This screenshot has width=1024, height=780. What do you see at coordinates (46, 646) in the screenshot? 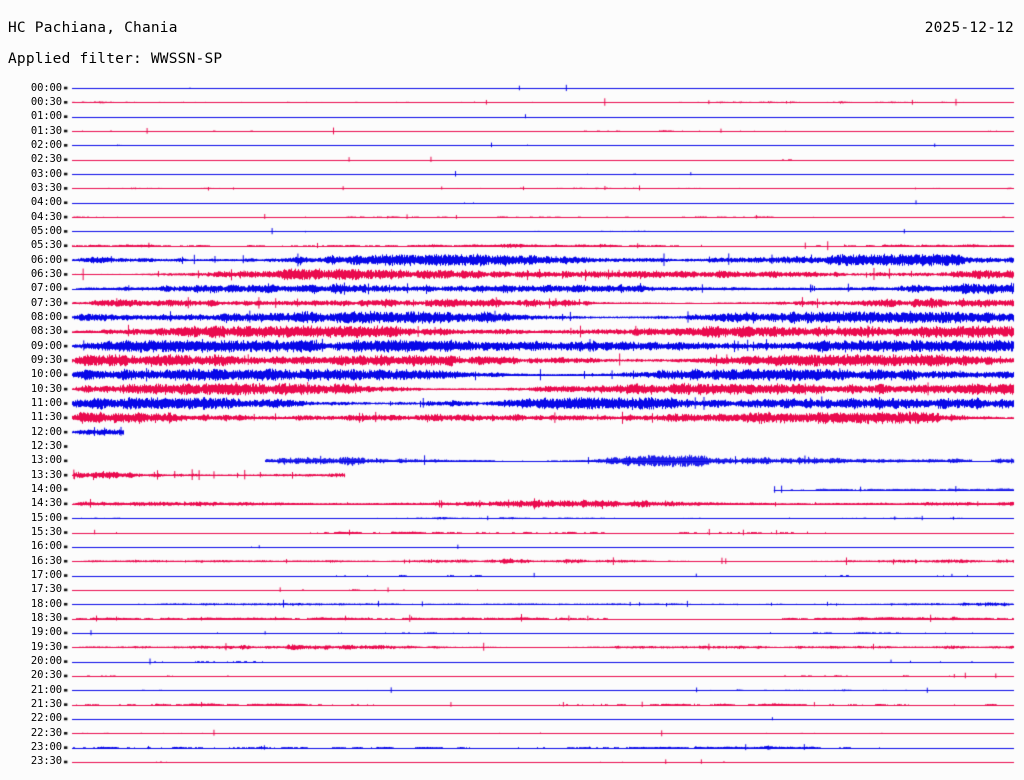
I see `time-label-1930: 19:30` at bounding box center [46, 646].